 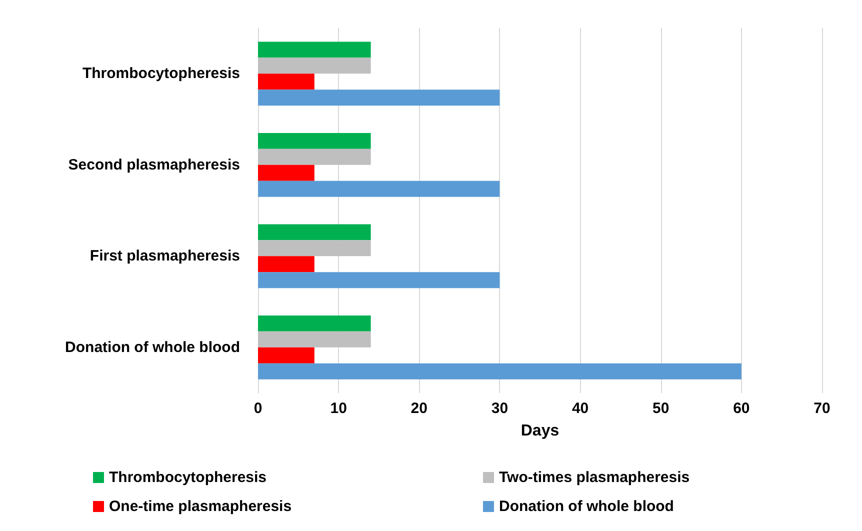 What do you see at coordinates (258, 408) in the screenshot?
I see `x-tick-label: 0` at bounding box center [258, 408].